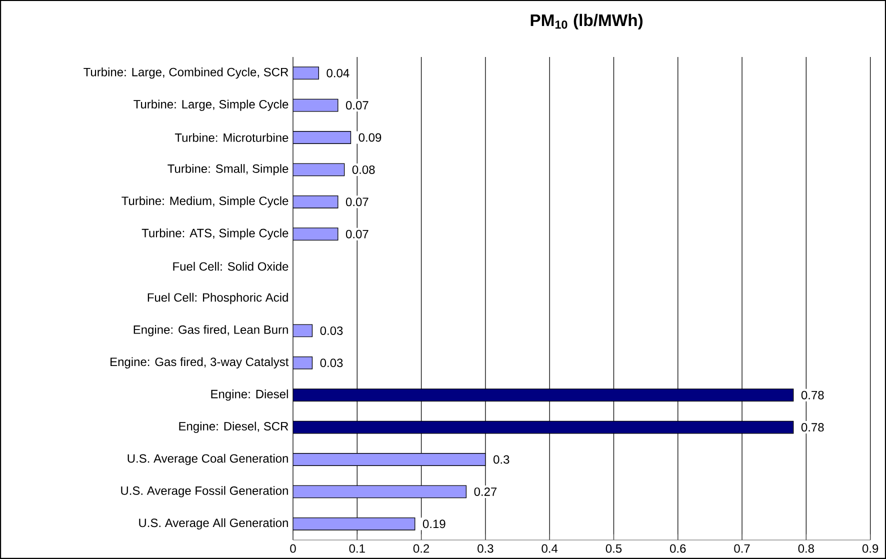 This screenshot has height=559, width=886. What do you see at coordinates (211, 105) in the screenshot?
I see `y-tick-label: Turbine: Large, Simple Cycle` at bounding box center [211, 105].